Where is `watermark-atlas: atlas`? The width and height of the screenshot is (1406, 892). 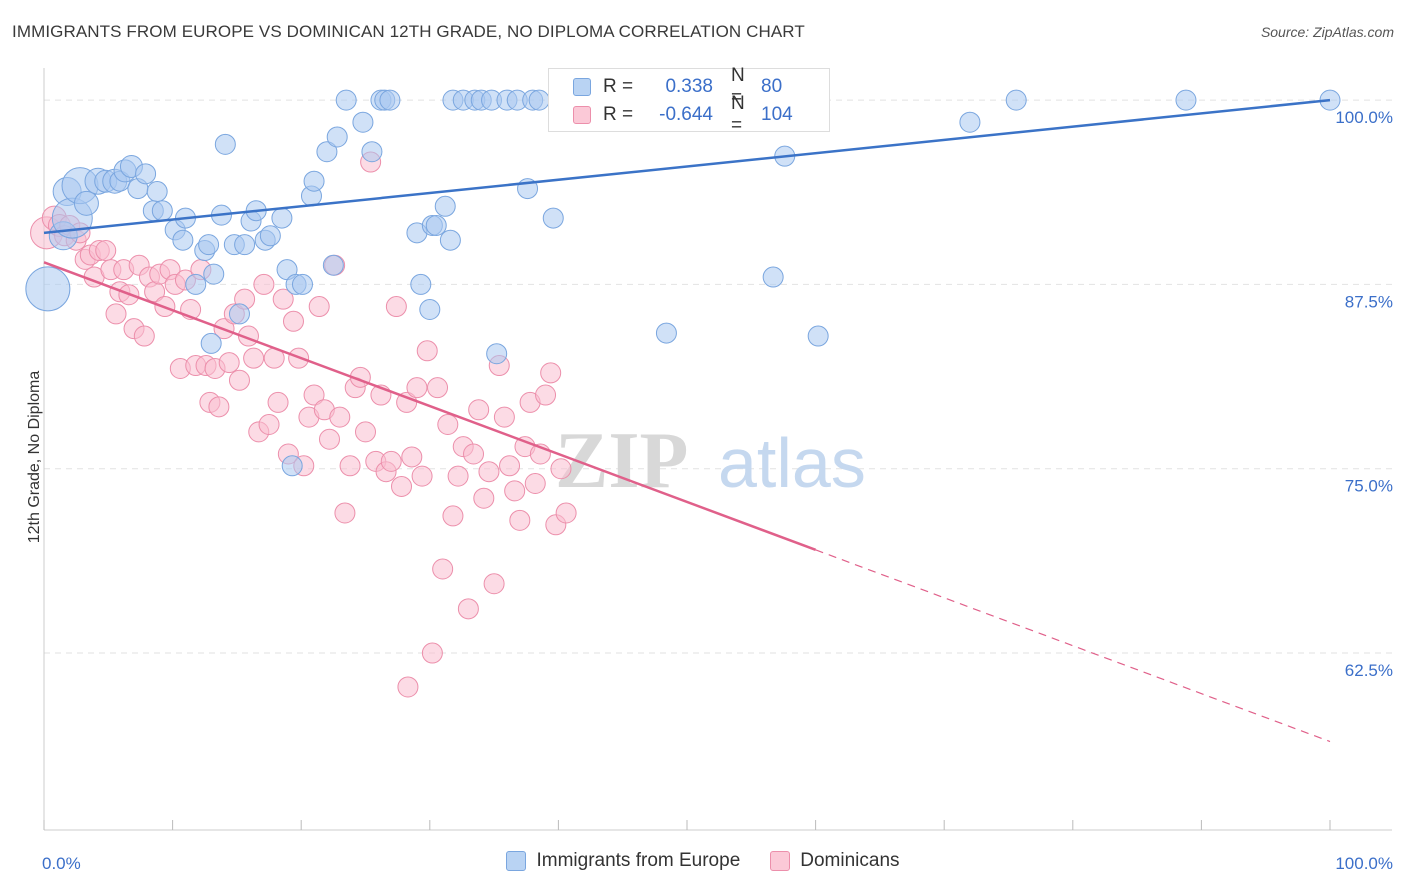
watermark-atlas: atlas is located at coordinates (792, 463).